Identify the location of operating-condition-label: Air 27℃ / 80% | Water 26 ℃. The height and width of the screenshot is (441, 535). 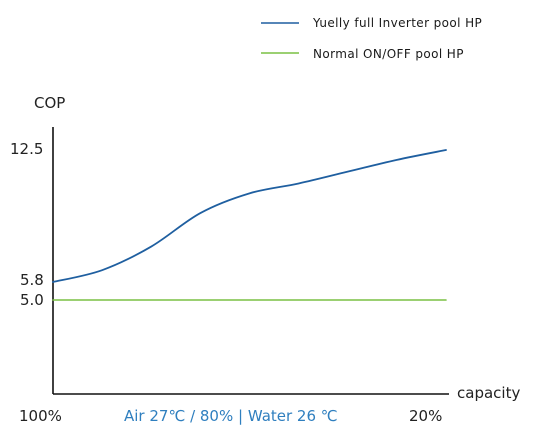
(231, 416).